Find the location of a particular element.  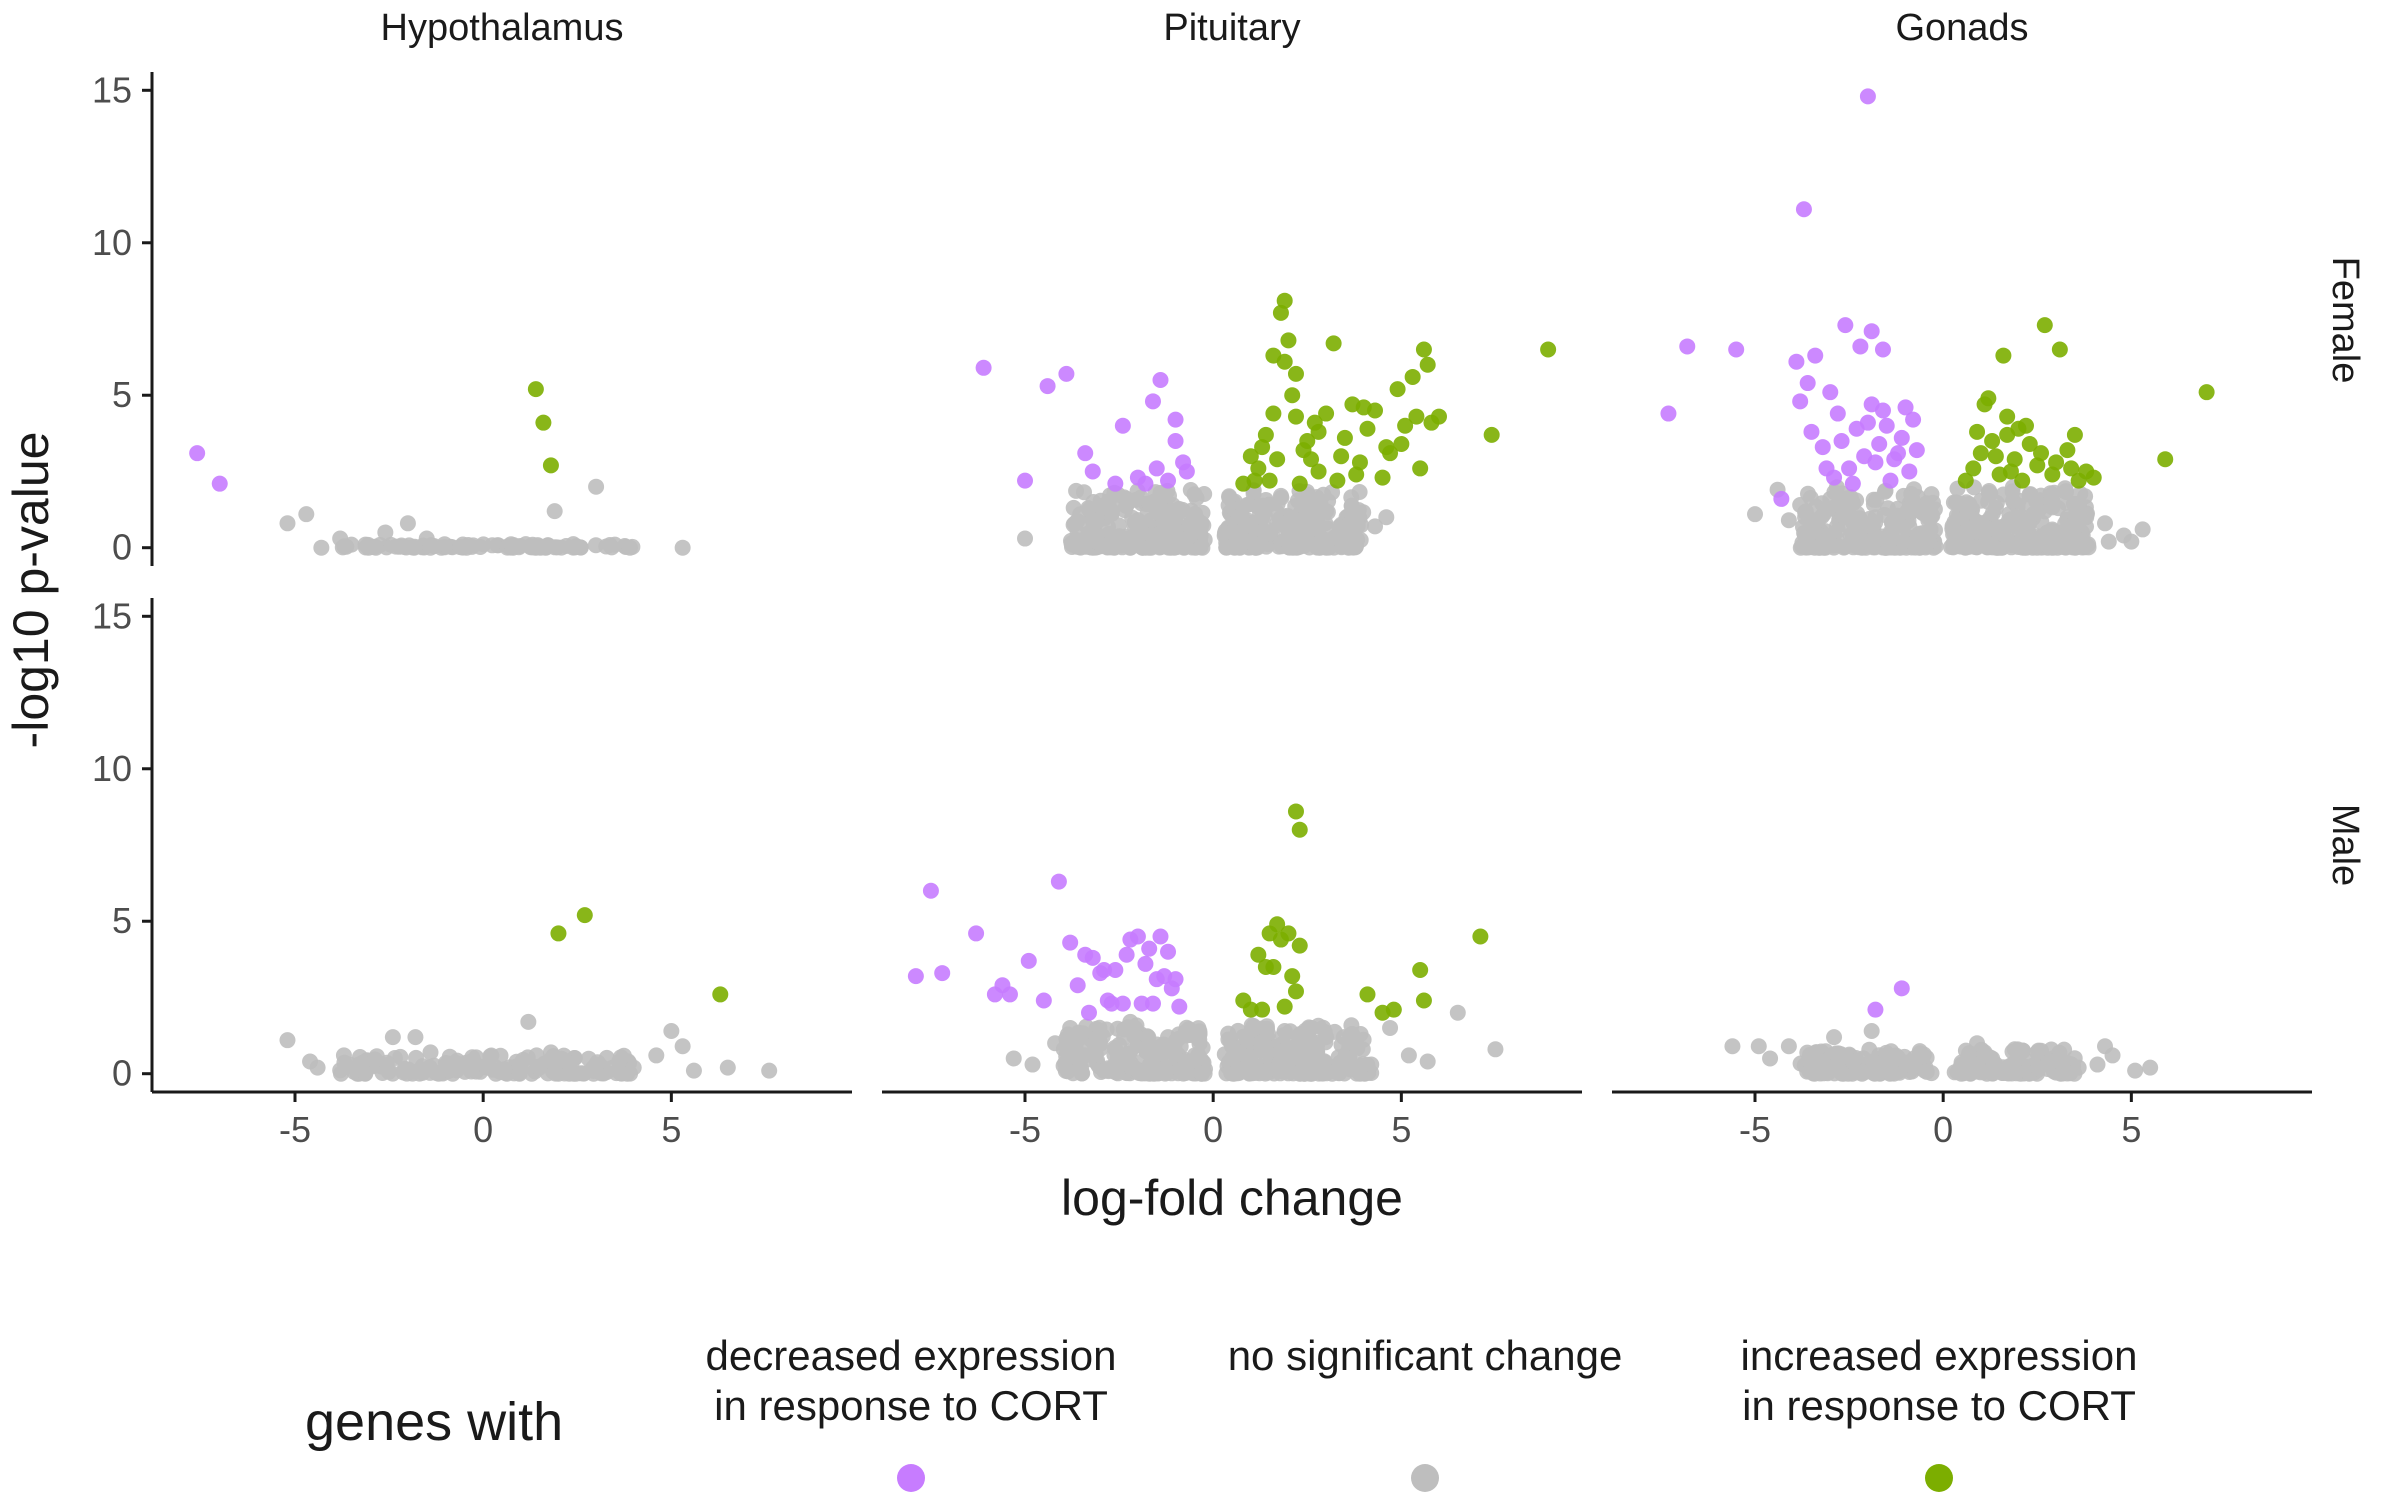

x-tick-label: 5 is located at coordinates (2131, 1129).